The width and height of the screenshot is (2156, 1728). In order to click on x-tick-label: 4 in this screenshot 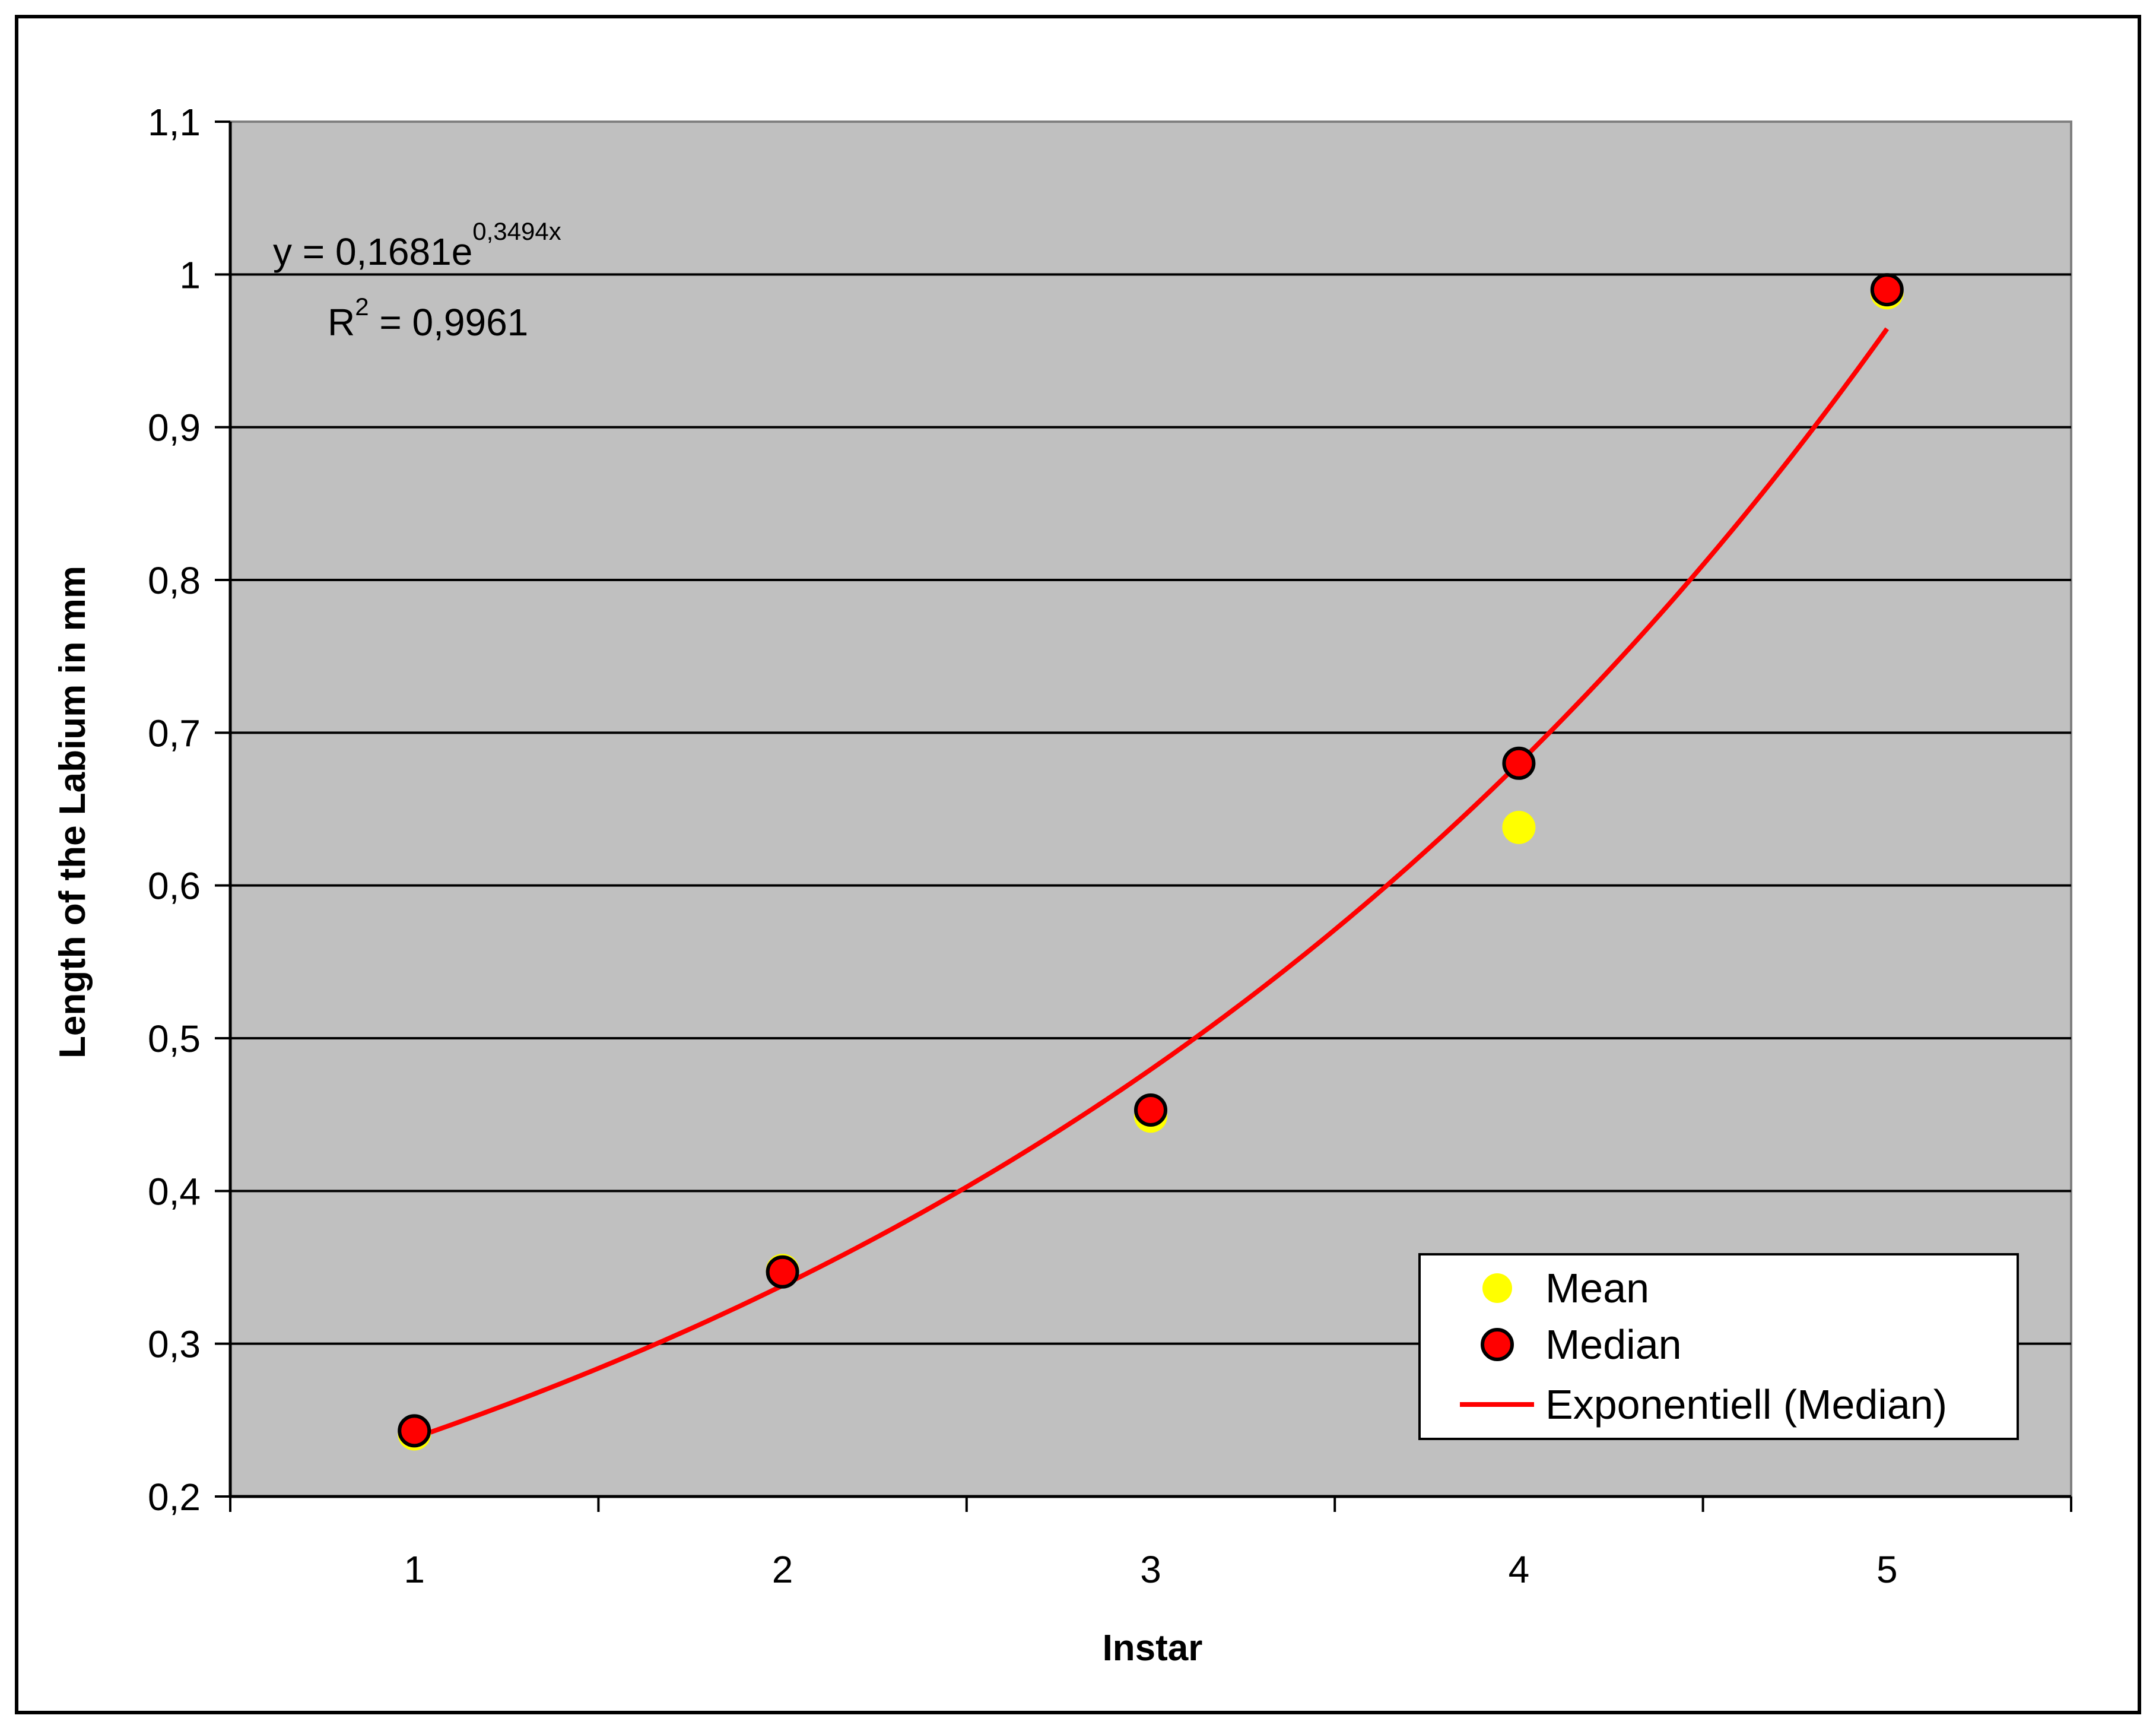, I will do `click(1519, 1569)`.